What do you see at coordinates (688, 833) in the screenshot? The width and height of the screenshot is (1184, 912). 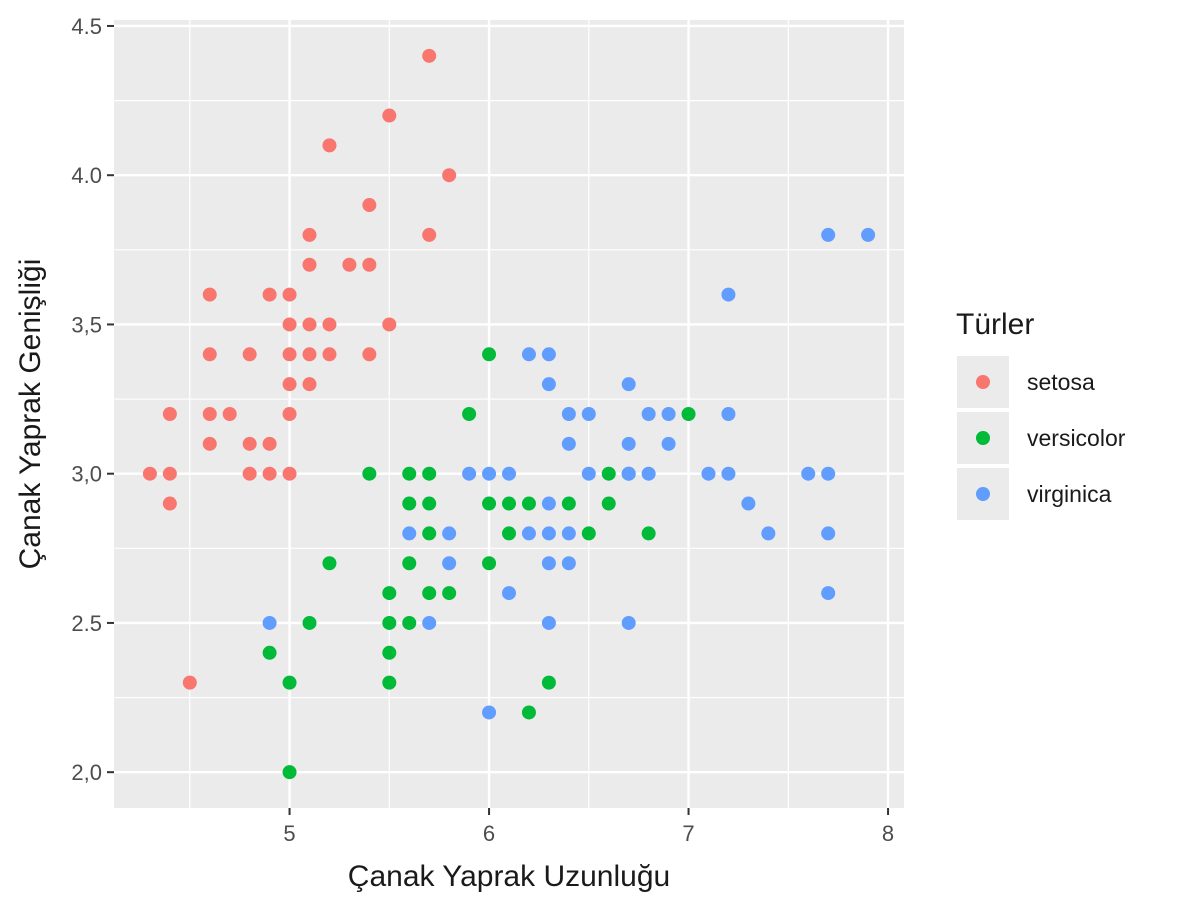 I see `x-tick-label: 7` at bounding box center [688, 833].